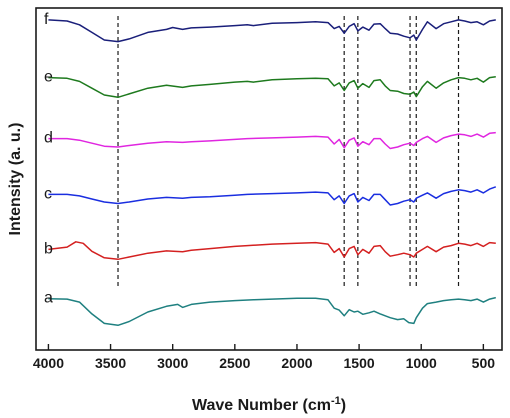 The image size is (510, 418). Describe the element at coordinates (272, 196) in the screenshot. I see `series-line-c` at that location.